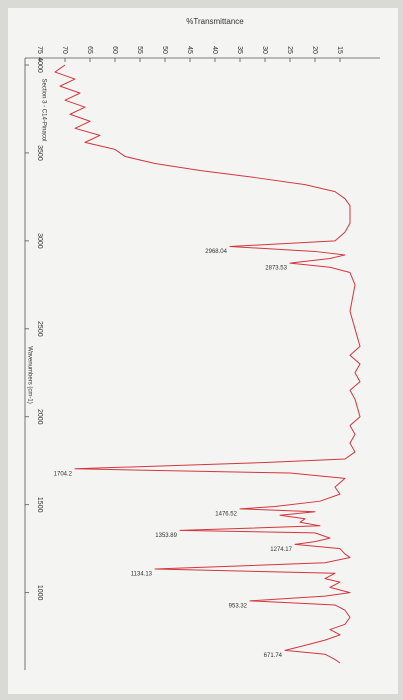  Describe the element at coordinates (189, 50) in the screenshot. I see `y-tick-label: 45` at that location.